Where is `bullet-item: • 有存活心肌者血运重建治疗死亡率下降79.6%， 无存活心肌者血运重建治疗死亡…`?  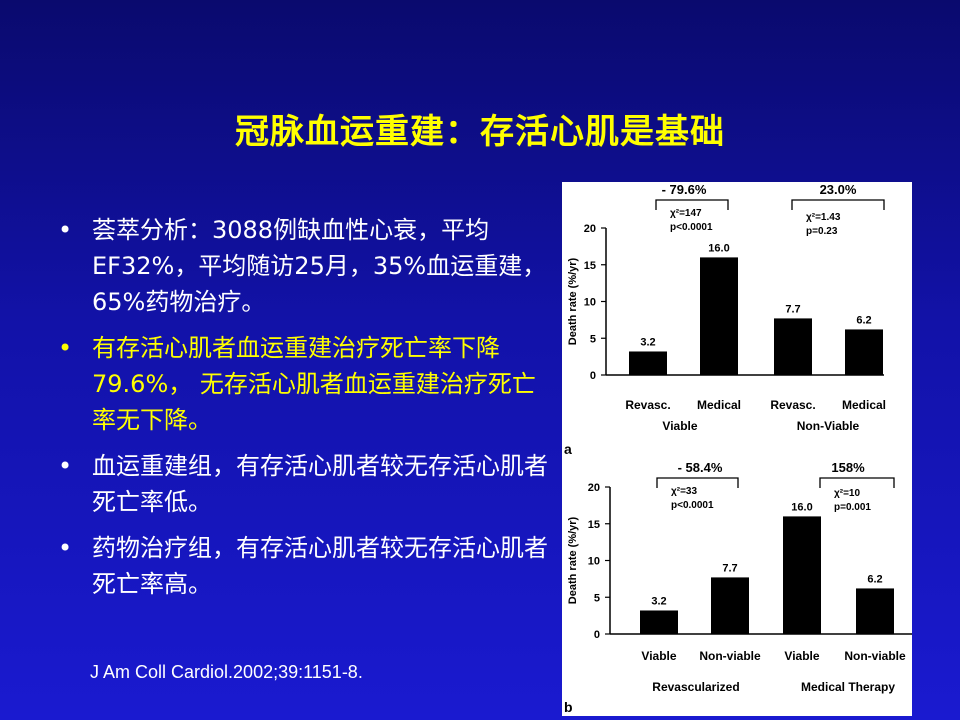 bullet-item: • 有存活心肌者血运重建治疗死亡率下降79.6%， 无存活心肌者血运重建治疗死亡… is located at coordinates (303, 384).